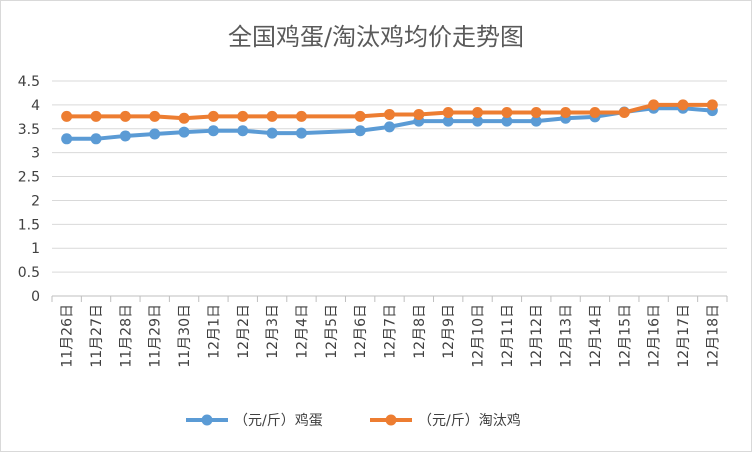  I want to click on y-tick-label: 0.5, so click(29, 273).